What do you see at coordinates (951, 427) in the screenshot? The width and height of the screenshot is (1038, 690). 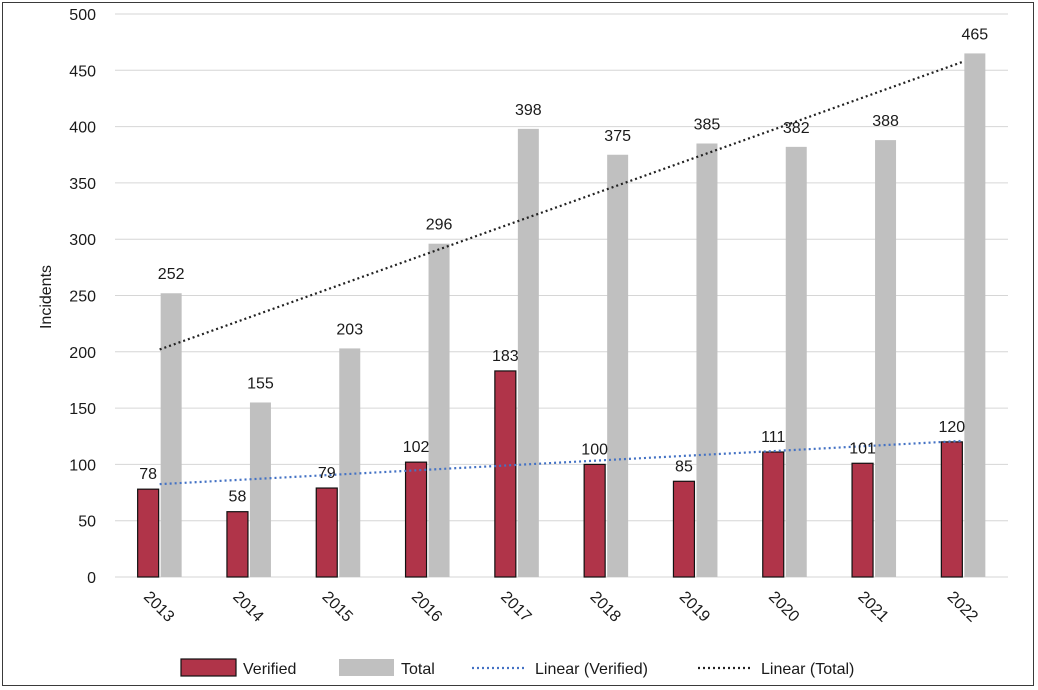 I see `data-label-verified: 120` at bounding box center [951, 427].